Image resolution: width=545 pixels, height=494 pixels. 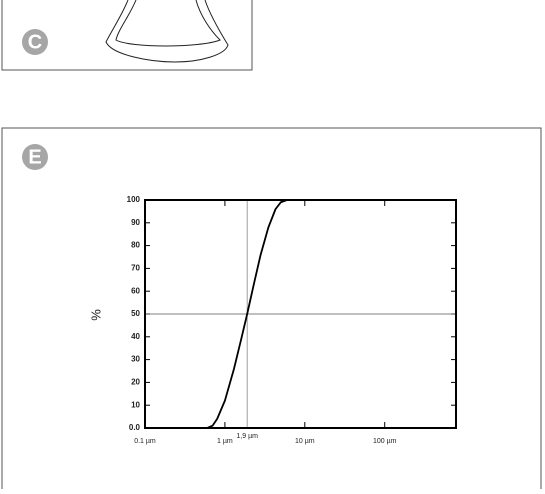 What do you see at coordinates (385, 441) in the screenshot?
I see `x-tick-label: 100 µm` at bounding box center [385, 441].